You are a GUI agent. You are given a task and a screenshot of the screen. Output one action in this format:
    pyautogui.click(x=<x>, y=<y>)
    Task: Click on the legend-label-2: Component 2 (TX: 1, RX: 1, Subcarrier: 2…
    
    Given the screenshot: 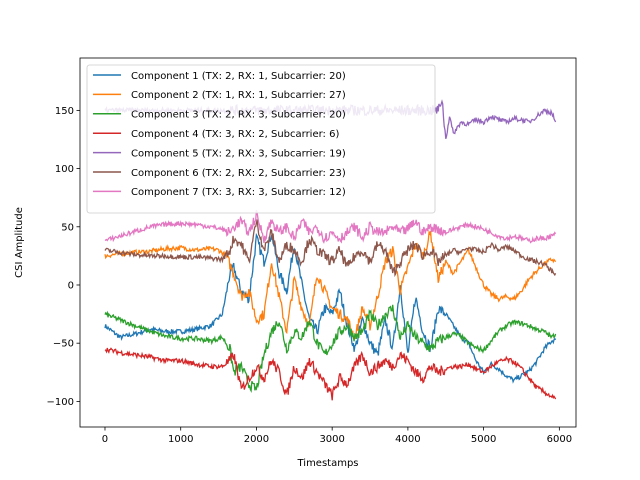 What is the action you would take?
    pyautogui.click(x=238, y=95)
    